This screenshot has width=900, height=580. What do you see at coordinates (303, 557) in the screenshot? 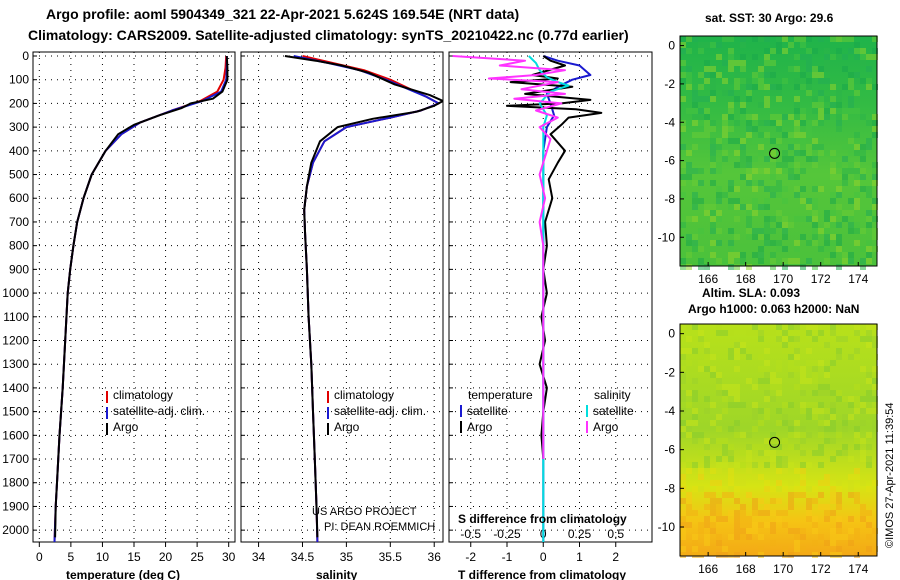
I see `x-tick-label: 34.5` at bounding box center [303, 557].